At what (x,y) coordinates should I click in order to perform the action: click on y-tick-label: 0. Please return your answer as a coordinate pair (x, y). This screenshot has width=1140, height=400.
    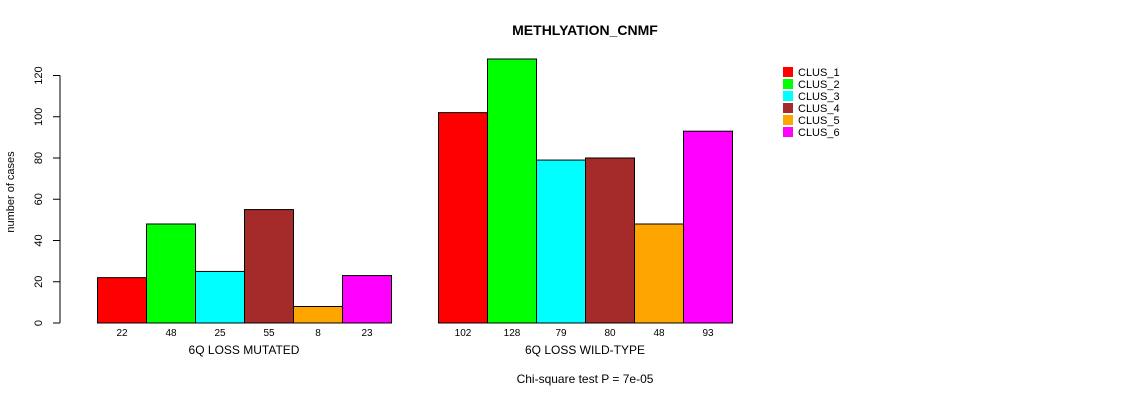
    Looking at the image, I should click on (39, 323).